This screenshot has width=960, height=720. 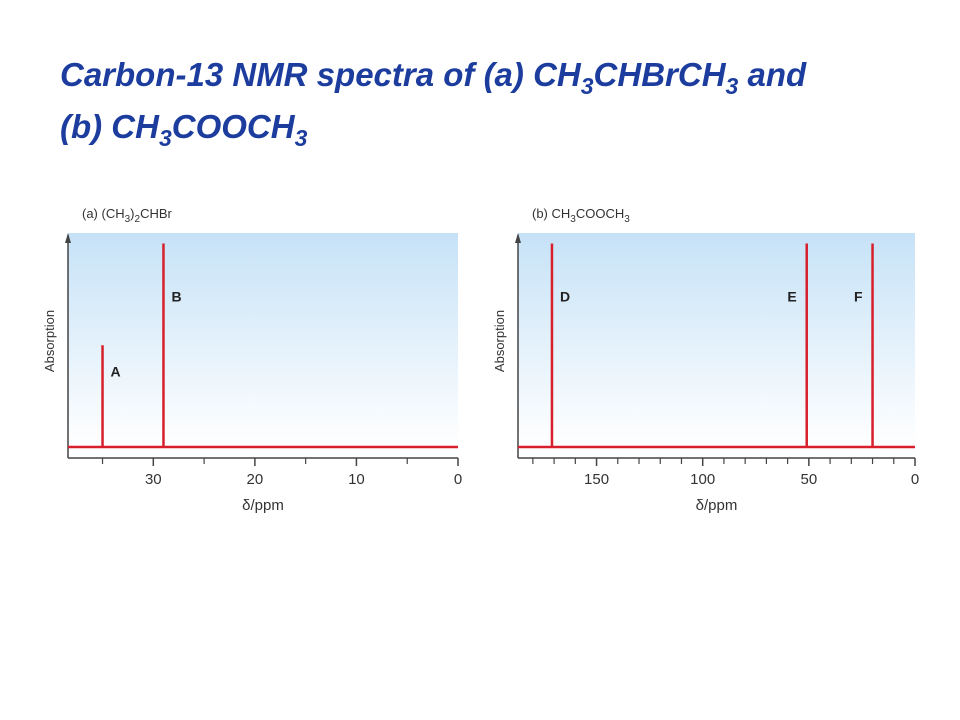 I want to click on x-tick-label: 20, so click(x=255, y=479).